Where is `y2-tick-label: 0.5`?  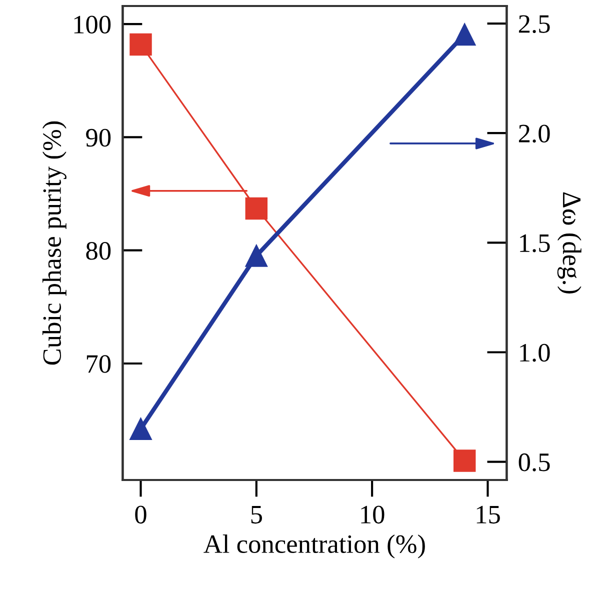 y2-tick-label: 0.5 is located at coordinates (534, 462).